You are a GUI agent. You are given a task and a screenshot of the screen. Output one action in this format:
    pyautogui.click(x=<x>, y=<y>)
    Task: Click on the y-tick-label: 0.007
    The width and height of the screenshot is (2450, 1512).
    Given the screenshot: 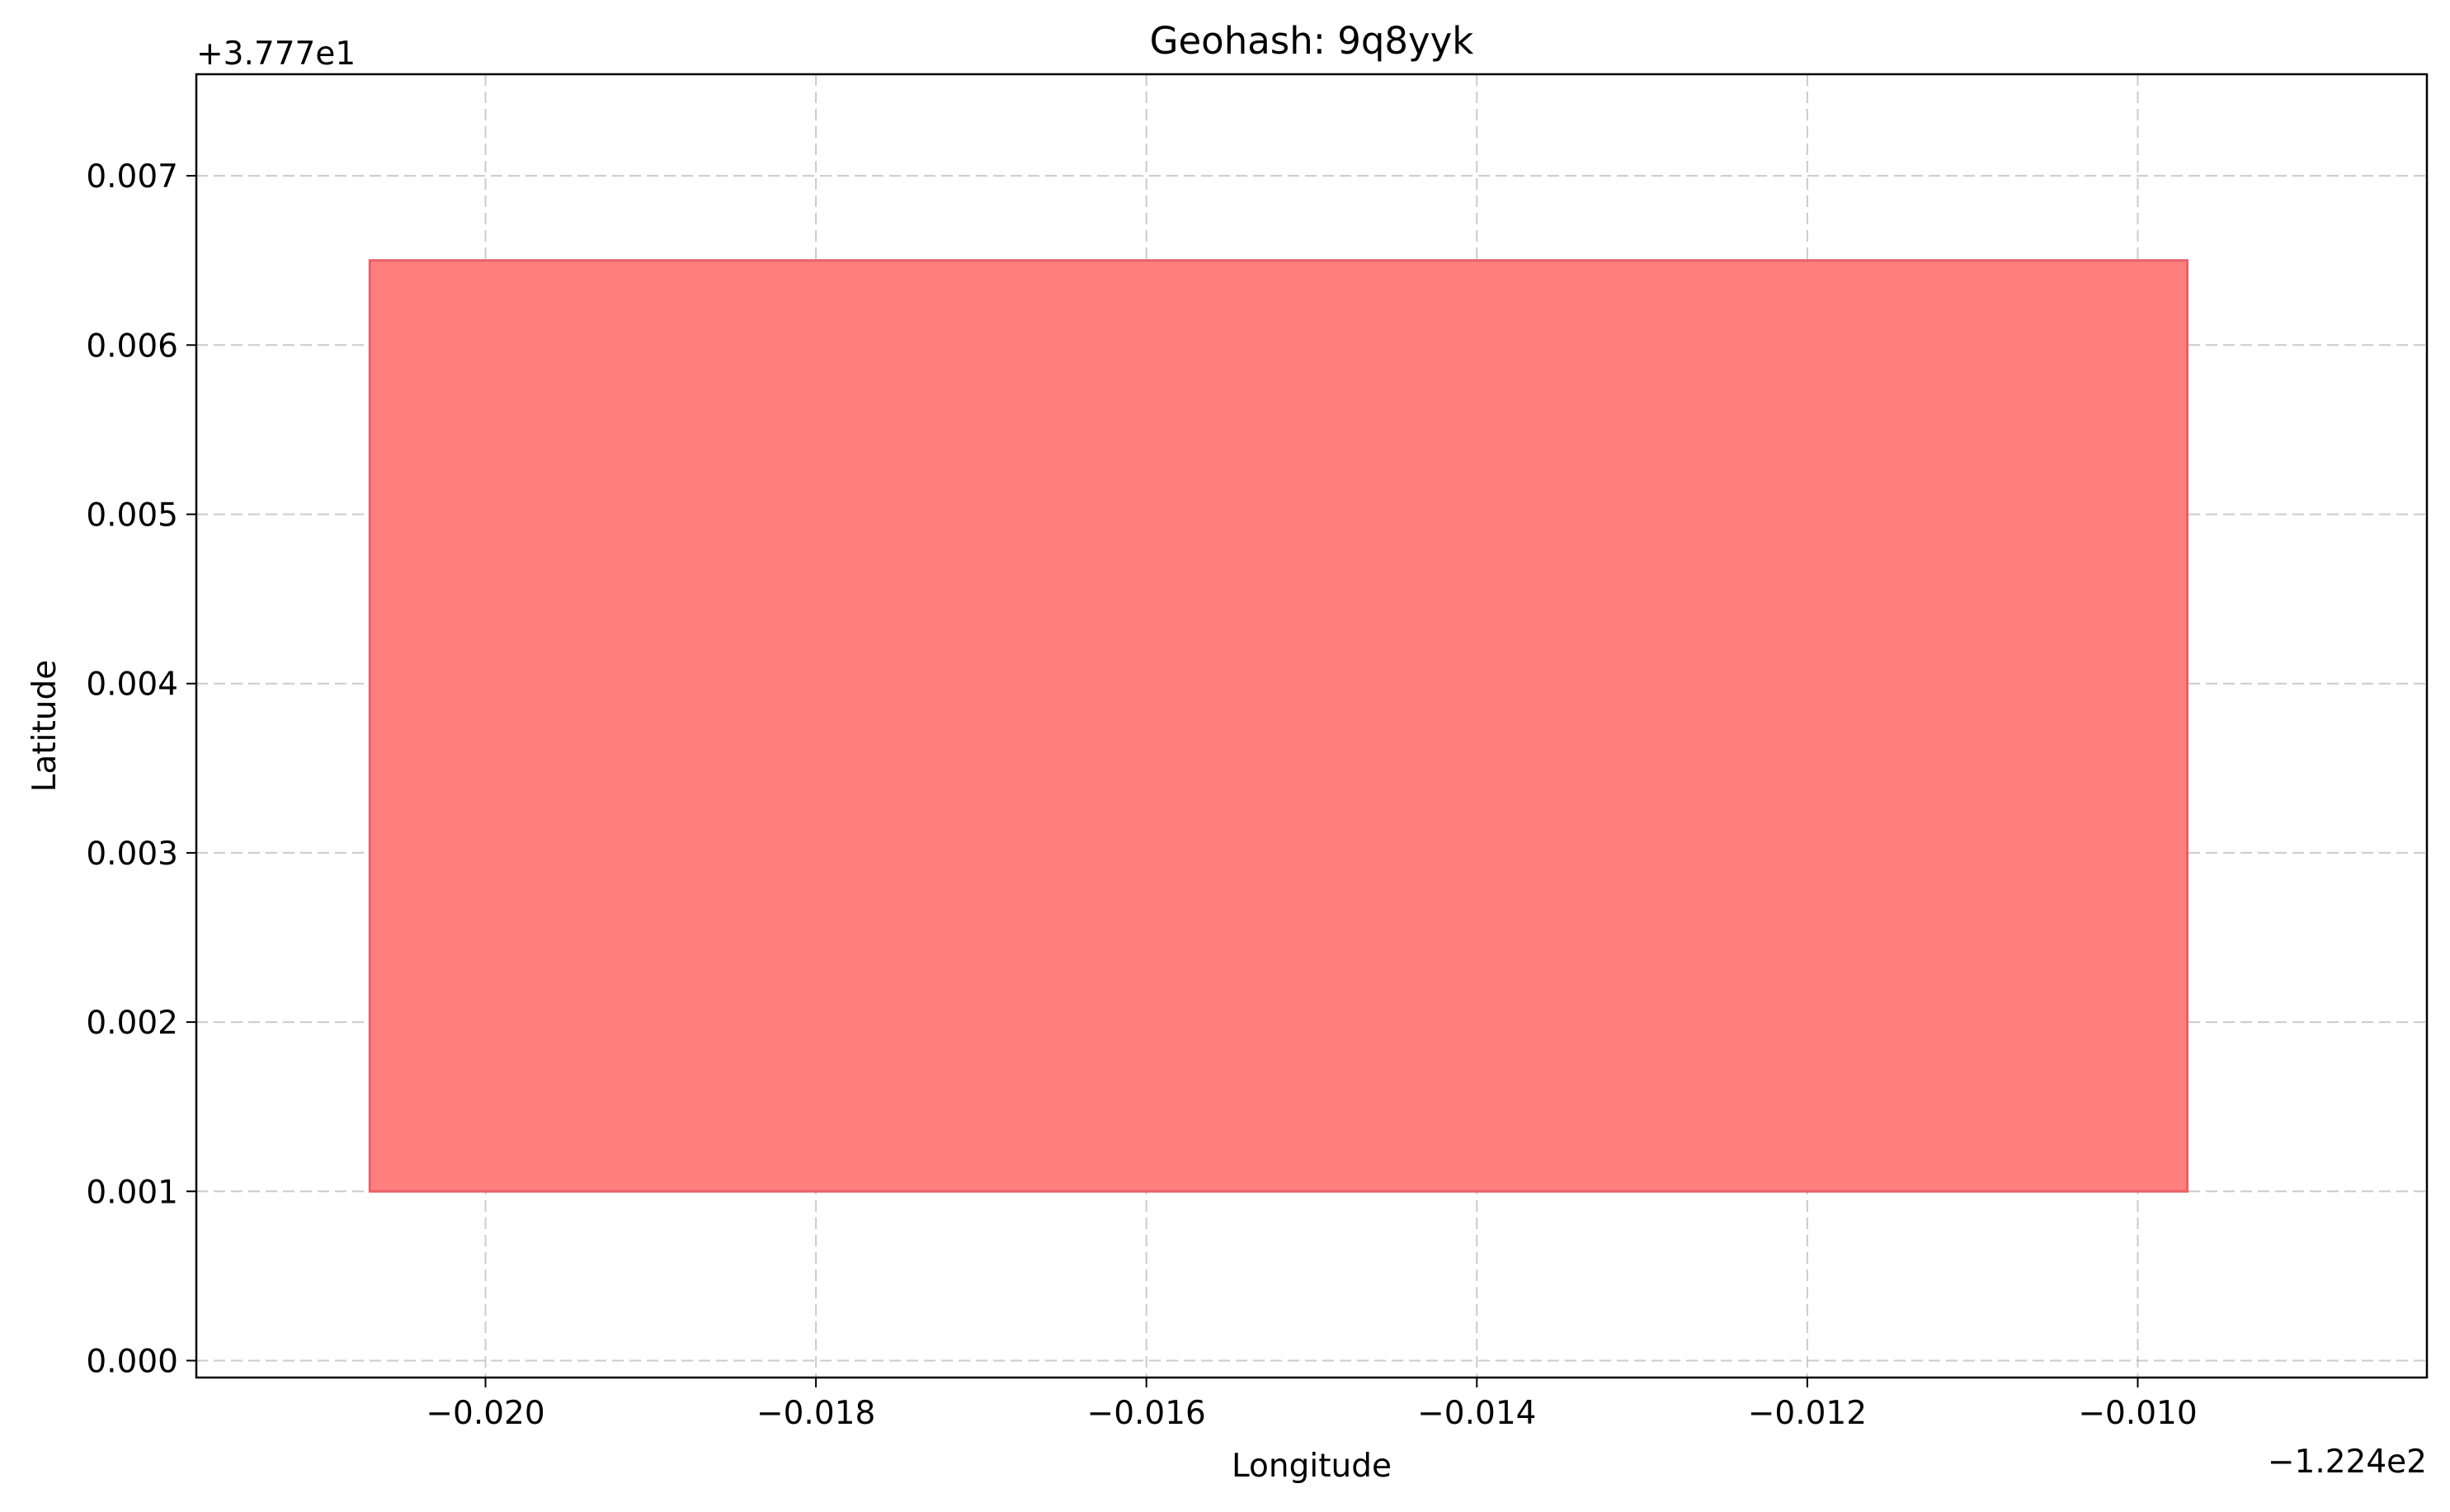 What is the action you would take?
    pyautogui.click(x=132, y=176)
    